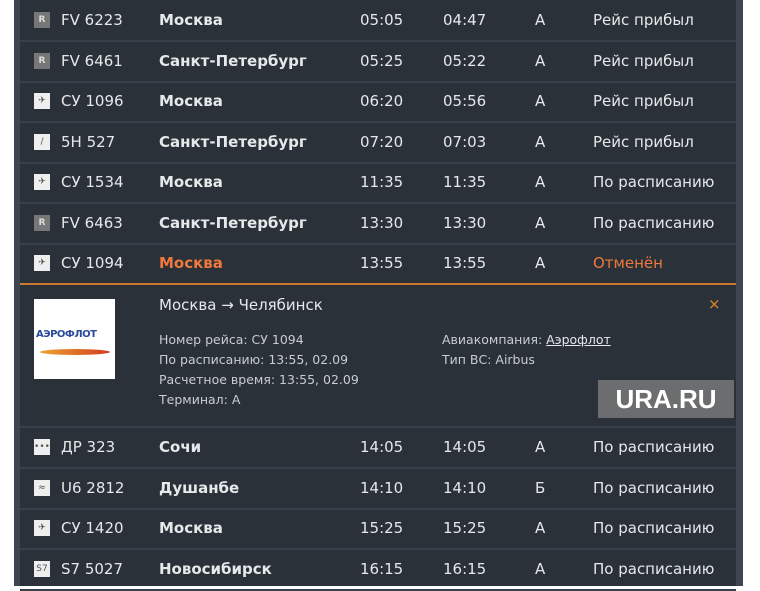  What do you see at coordinates (382, 222) in the screenshot?
I see `scheduled-time: 13:30` at bounding box center [382, 222].